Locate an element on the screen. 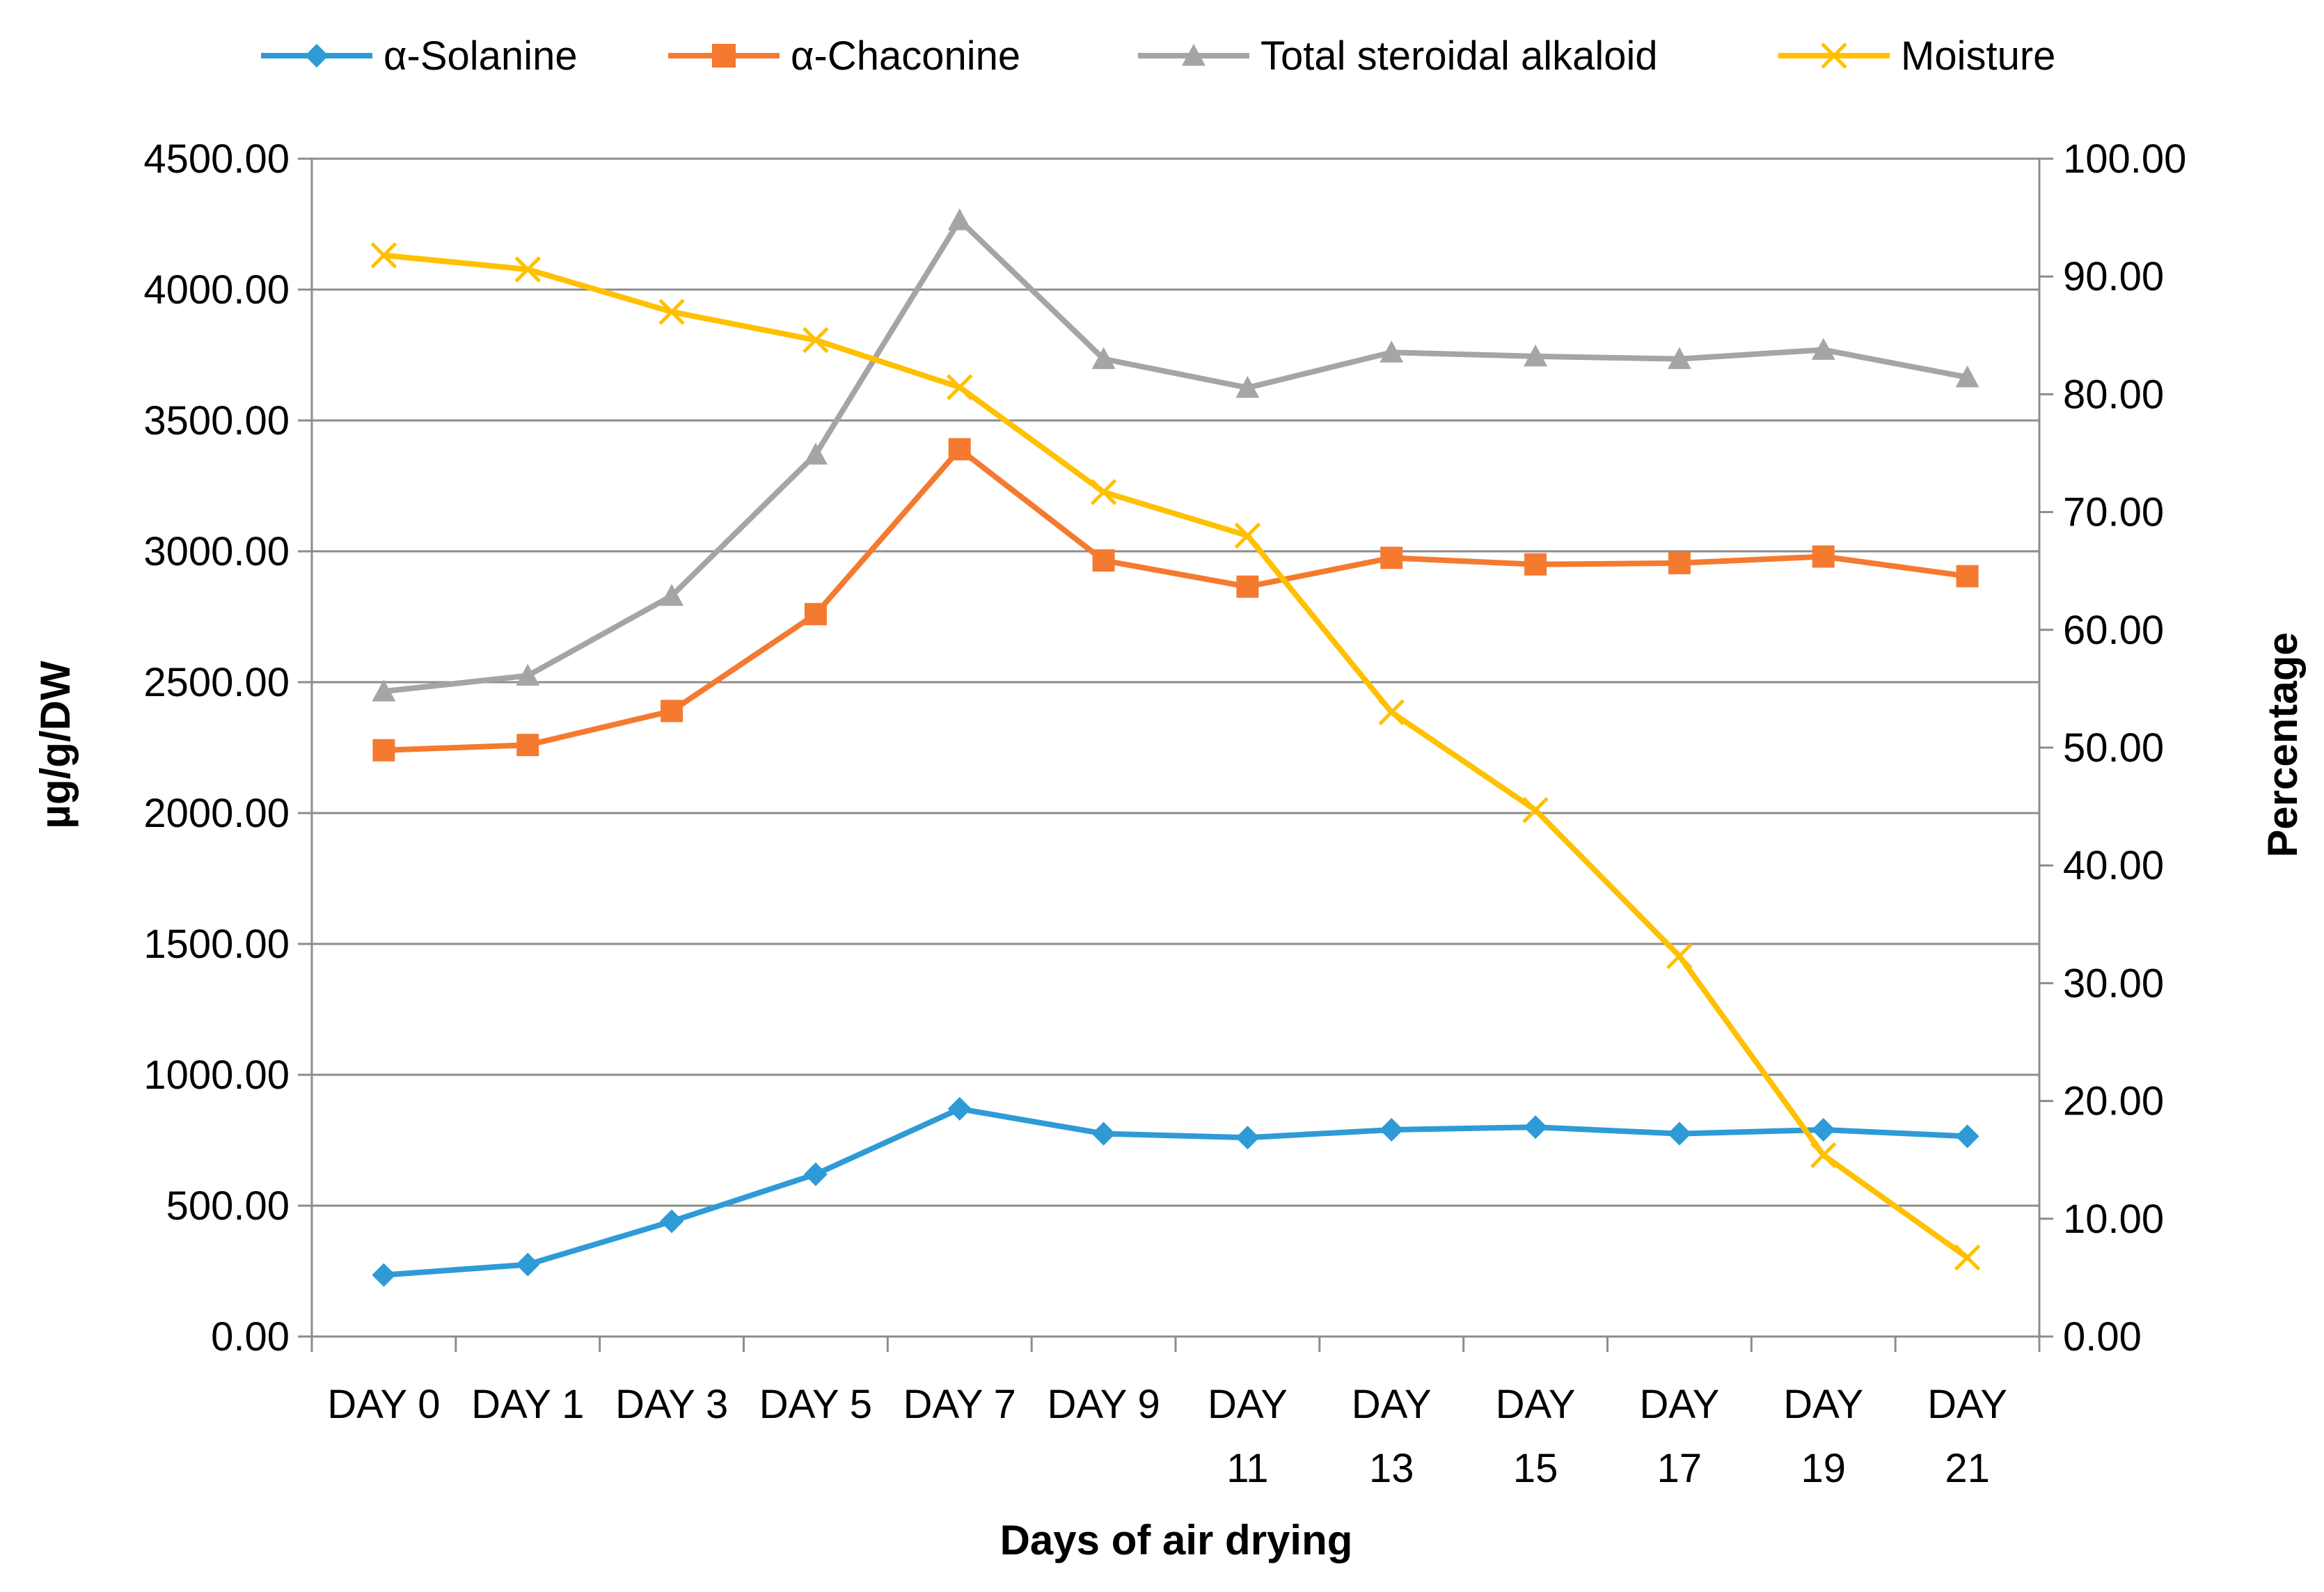 This screenshot has height=1592, width=2324. x-tick-label: DAY 0 is located at coordinates (384, 1404).